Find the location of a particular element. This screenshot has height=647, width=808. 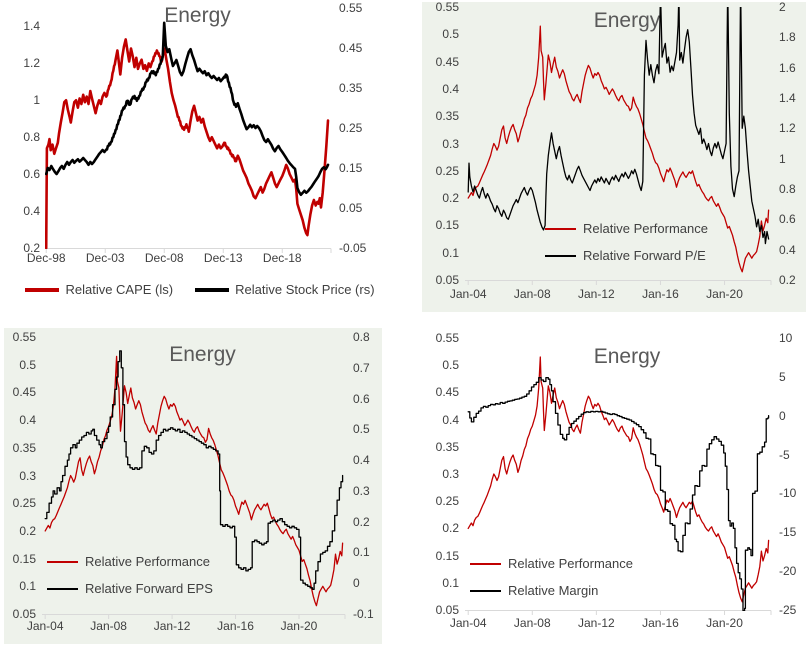

plot-area is located at coordinates (188, 137).